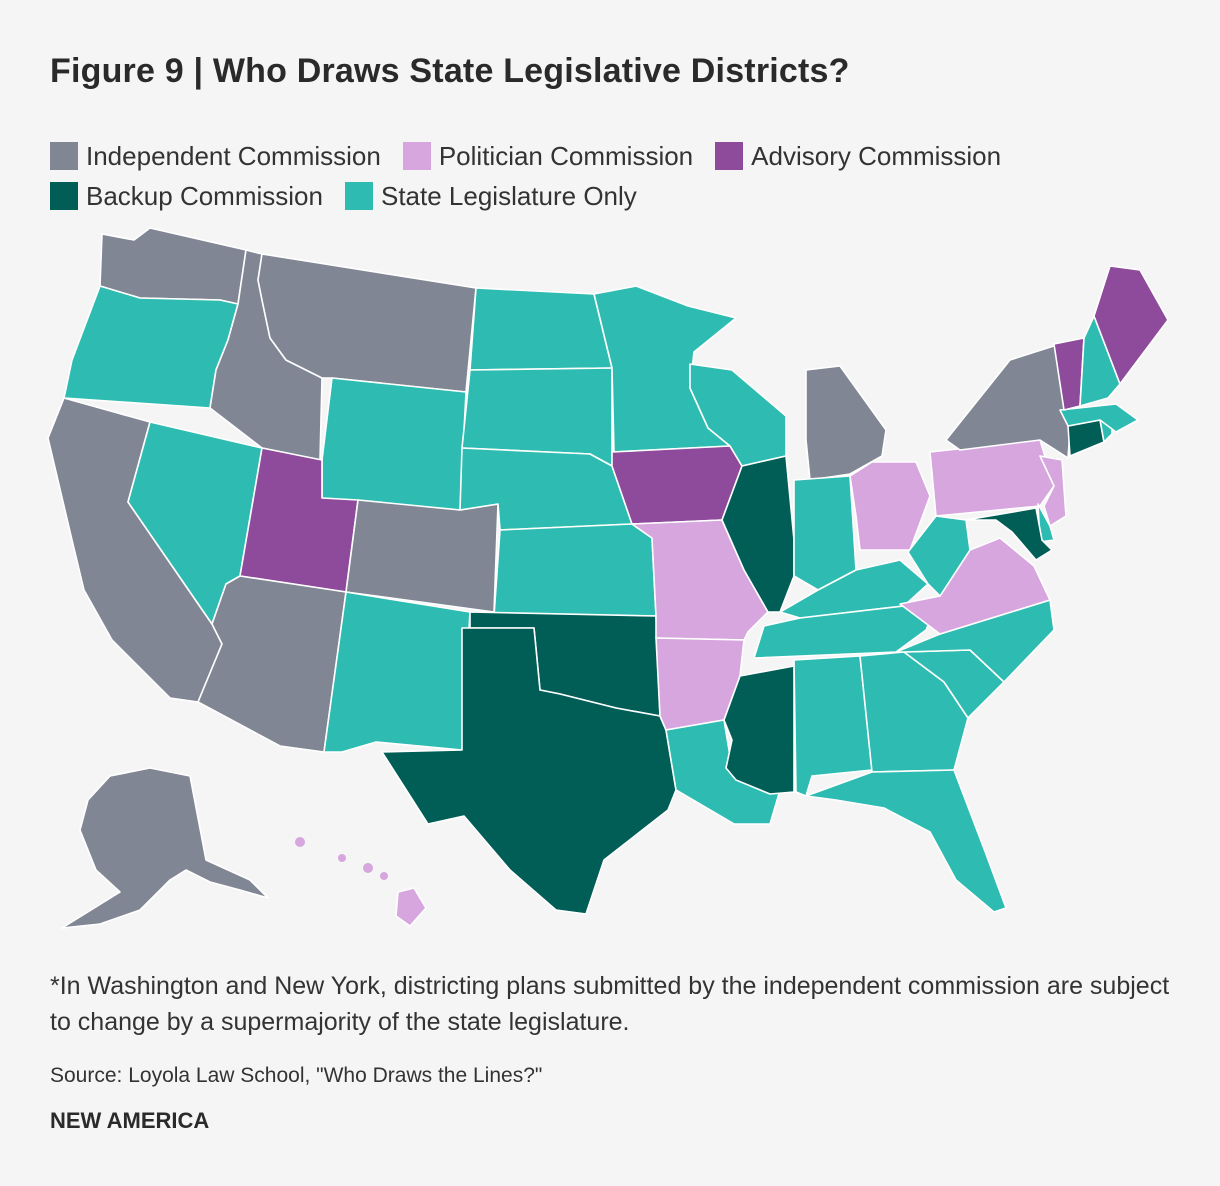  I want to click on state-oh, so click(890, 506).